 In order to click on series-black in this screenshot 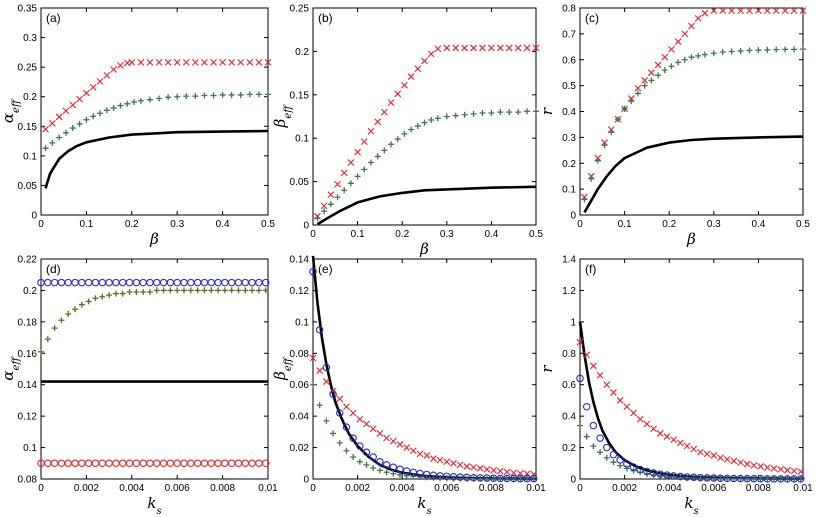, I will do `click(156, 159)`.